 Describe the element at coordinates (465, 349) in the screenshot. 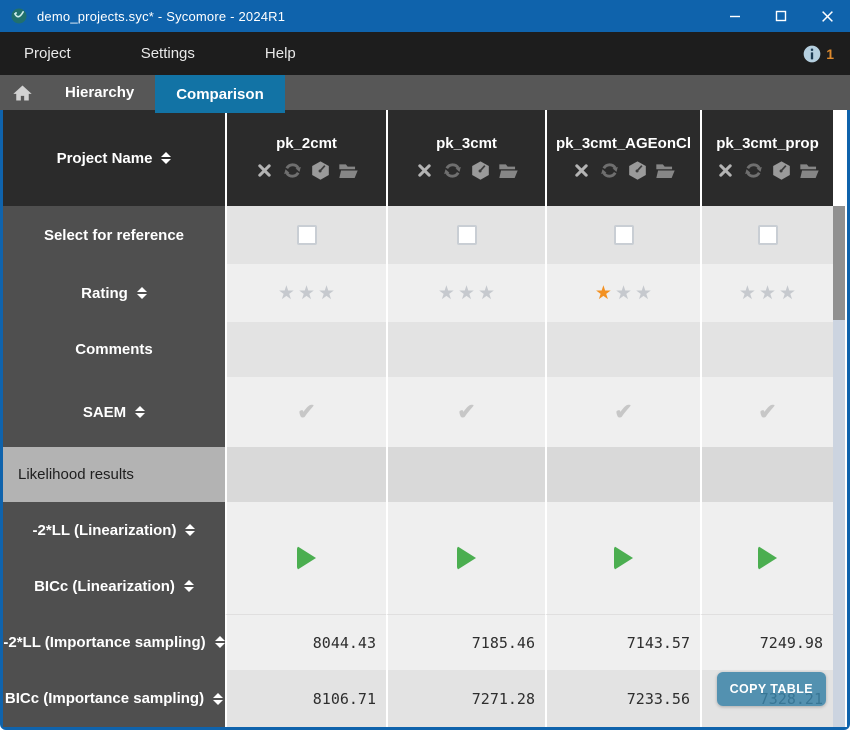

I see `comments-cell-pk-3cmt` at that location.